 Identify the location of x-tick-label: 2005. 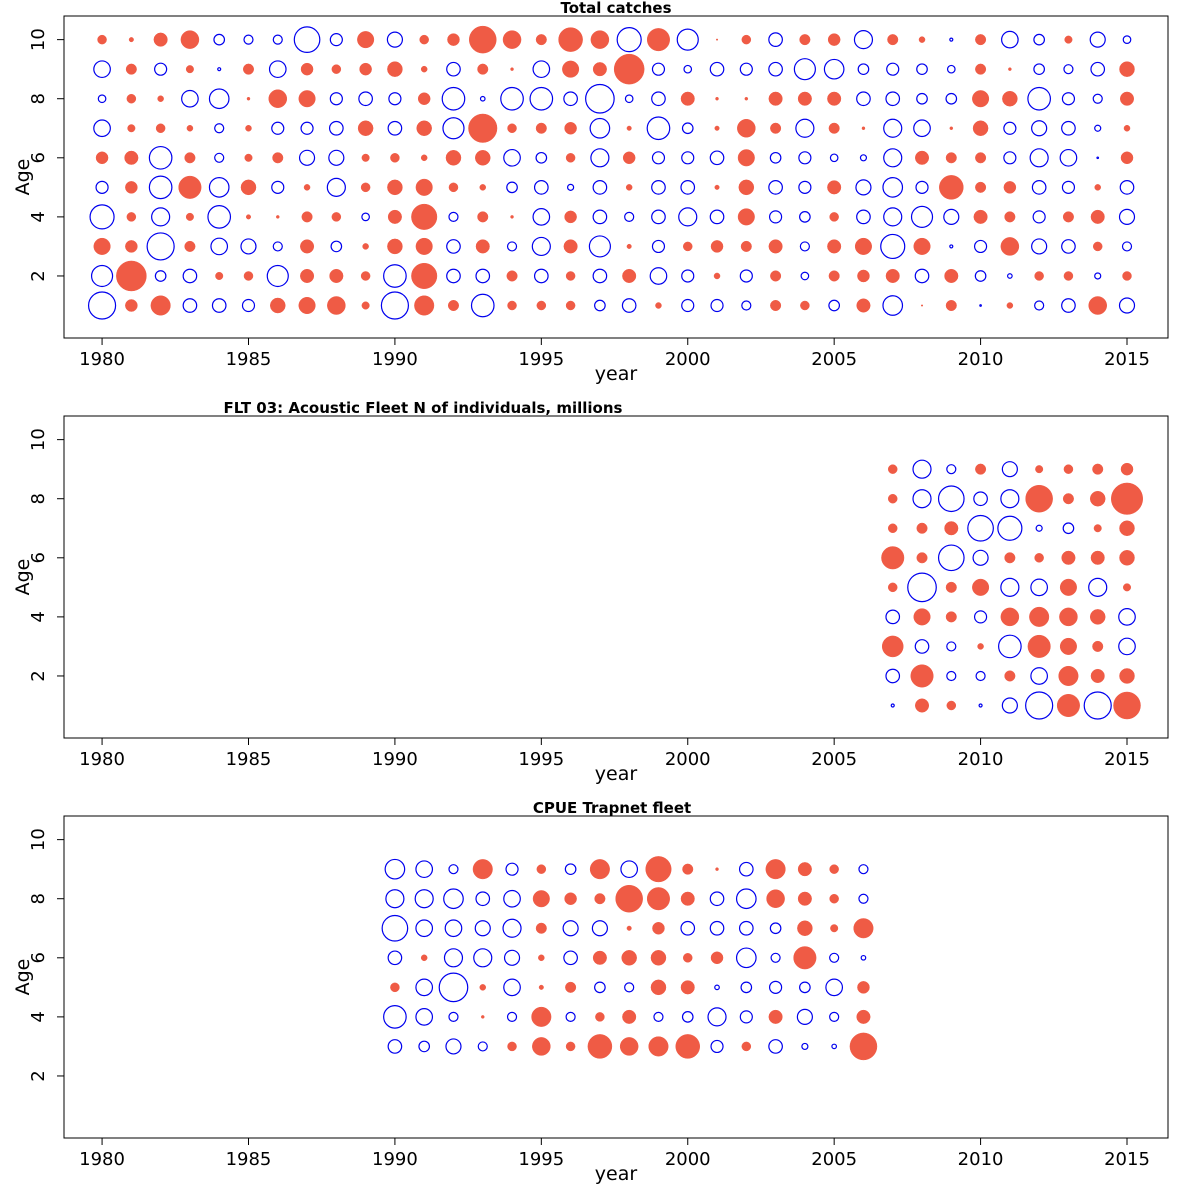
(834, 1159).